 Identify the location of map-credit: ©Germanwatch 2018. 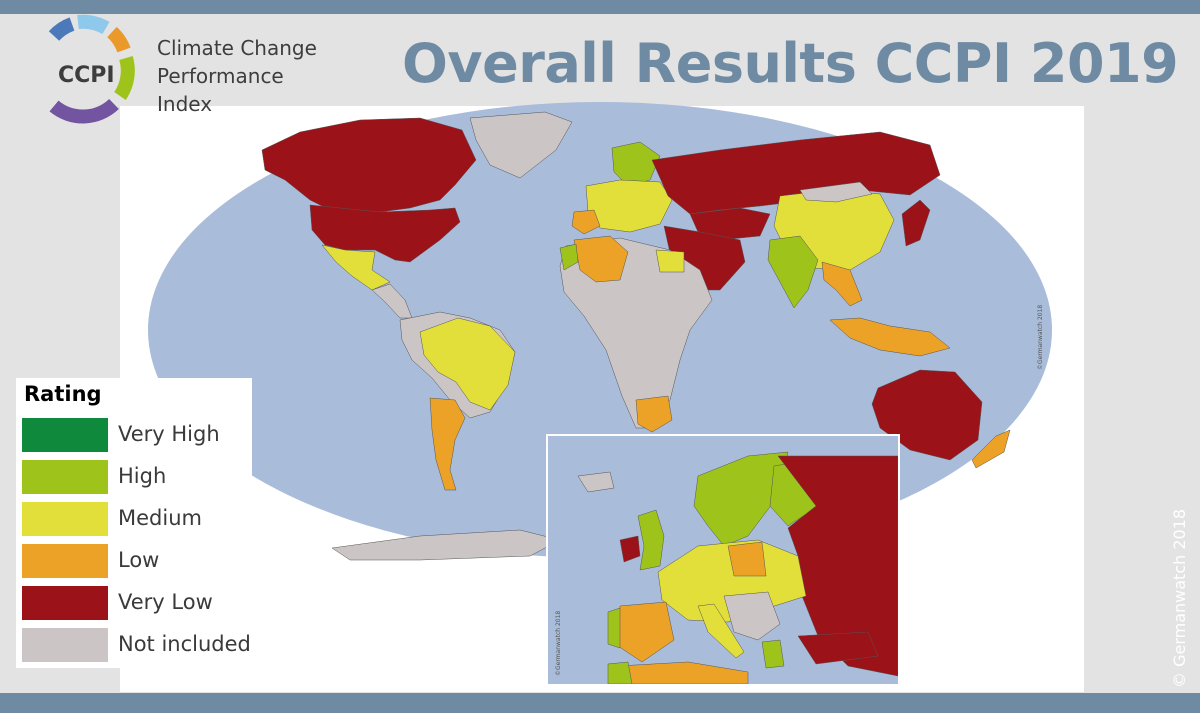
(1040, 337).